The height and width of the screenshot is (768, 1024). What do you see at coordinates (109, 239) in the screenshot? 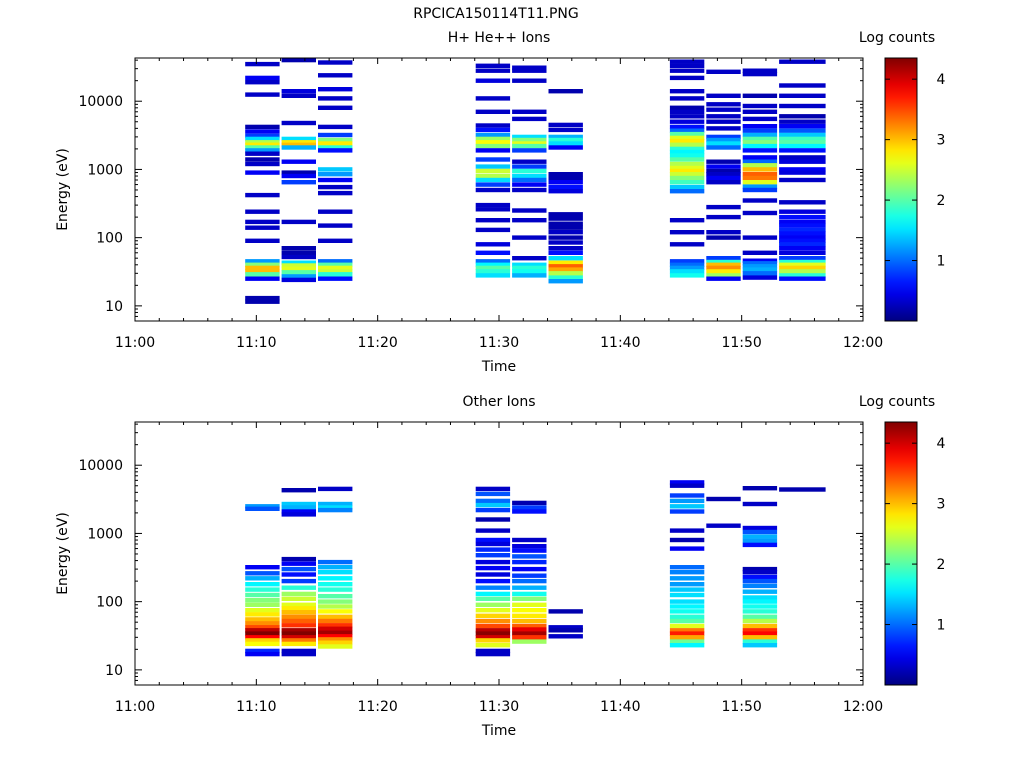
I see `y-tick-label: 100` at bounding box center [109, 239].